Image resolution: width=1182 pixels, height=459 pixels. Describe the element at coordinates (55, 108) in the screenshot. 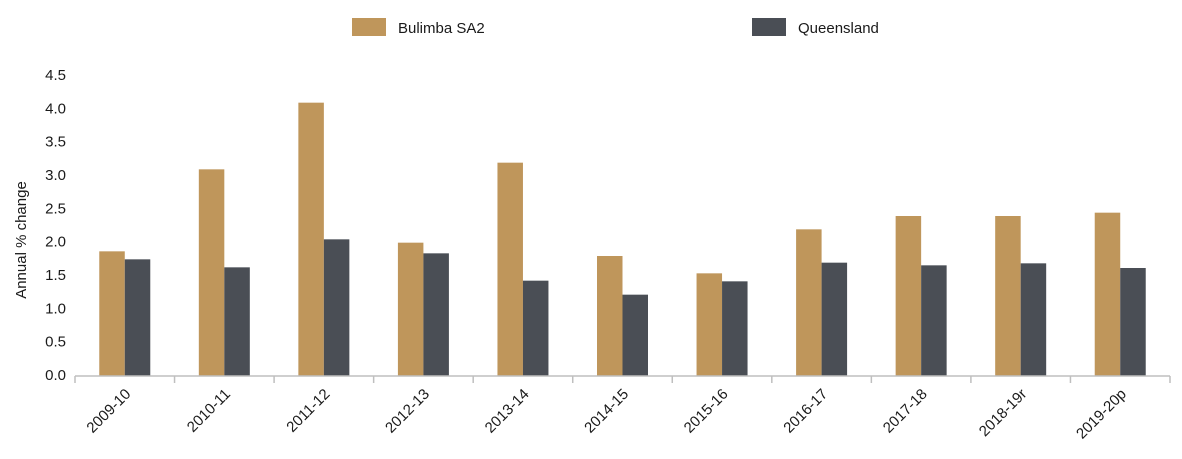

I see `y-tick-label: 4.0` at that location.